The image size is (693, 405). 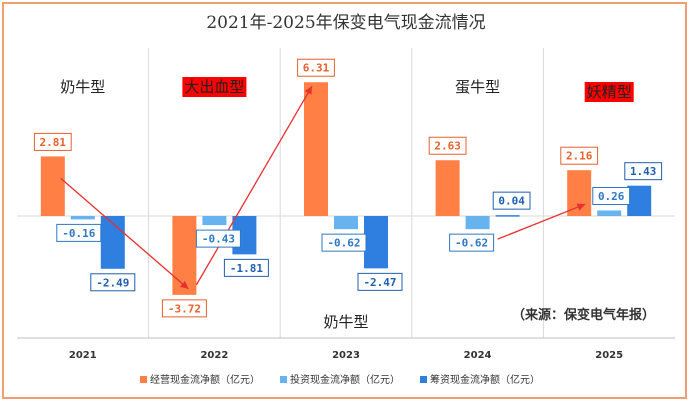 What do you see at coordinates (345, 23) in the screenshot?
I see `chart-title: 2021年-2025年保变电气现金流情况` at bounding box center [345, 23].